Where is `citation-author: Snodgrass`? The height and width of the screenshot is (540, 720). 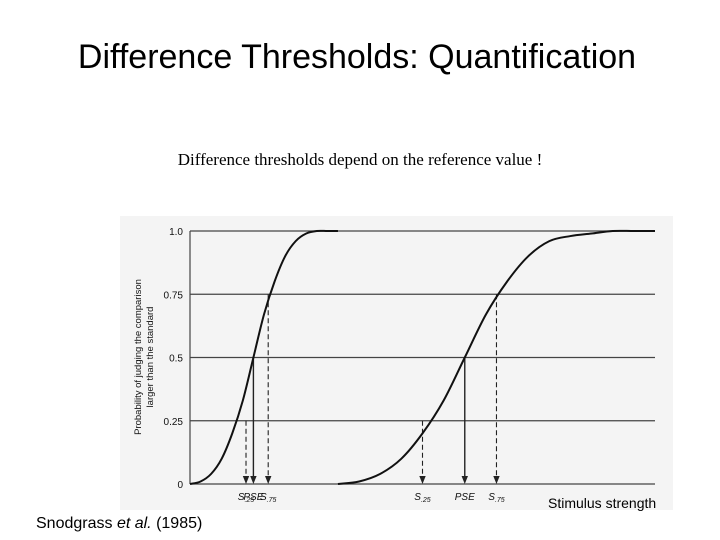 citation-author: Snodgrass is located at coordinates (76, 523).